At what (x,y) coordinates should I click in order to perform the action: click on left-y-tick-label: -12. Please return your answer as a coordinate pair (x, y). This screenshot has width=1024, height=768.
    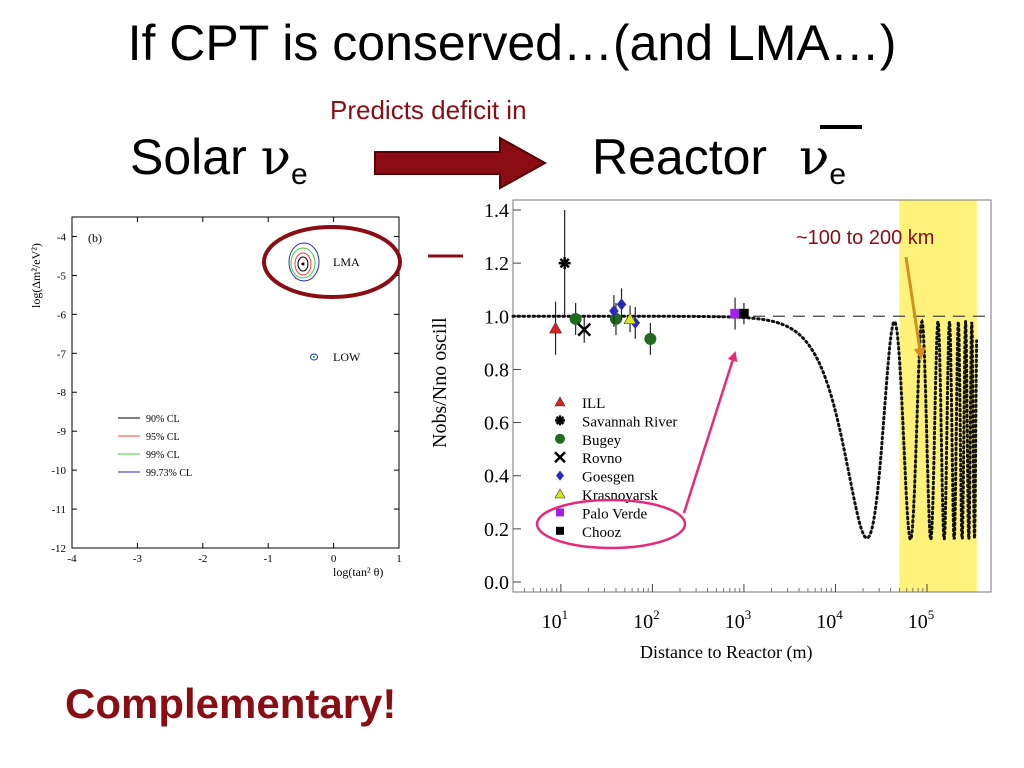
    Looking at the image, I should click on (58, 549).